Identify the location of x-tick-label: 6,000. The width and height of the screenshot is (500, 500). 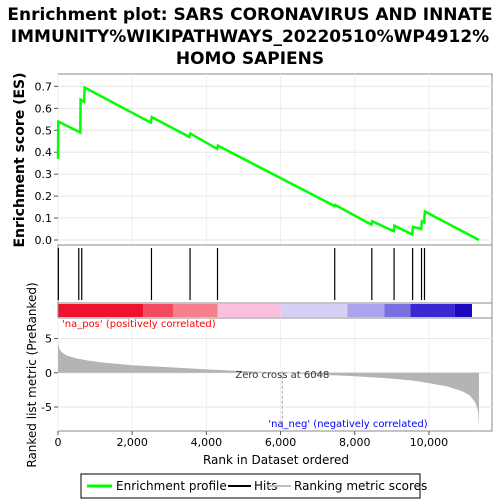
(281, 442).